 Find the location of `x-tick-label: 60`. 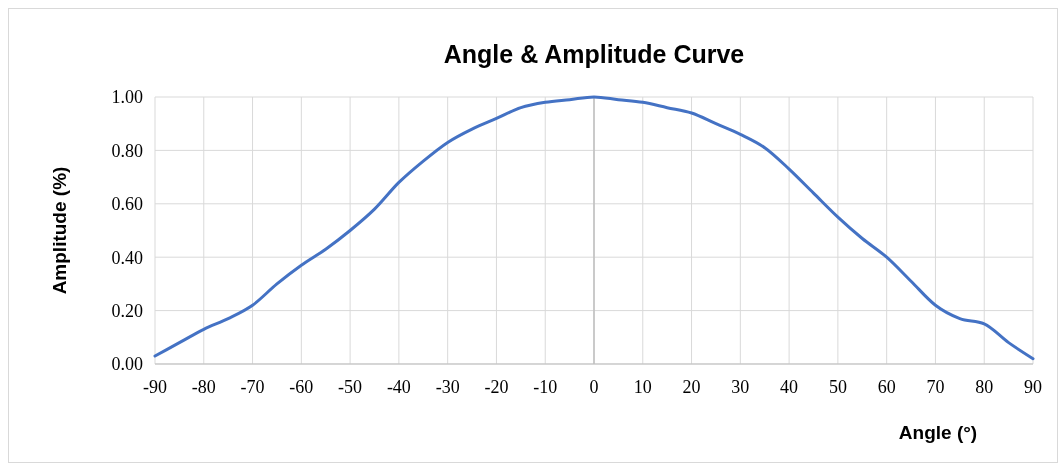

x-tick-label: 60 is located at coordinates (886, 387).